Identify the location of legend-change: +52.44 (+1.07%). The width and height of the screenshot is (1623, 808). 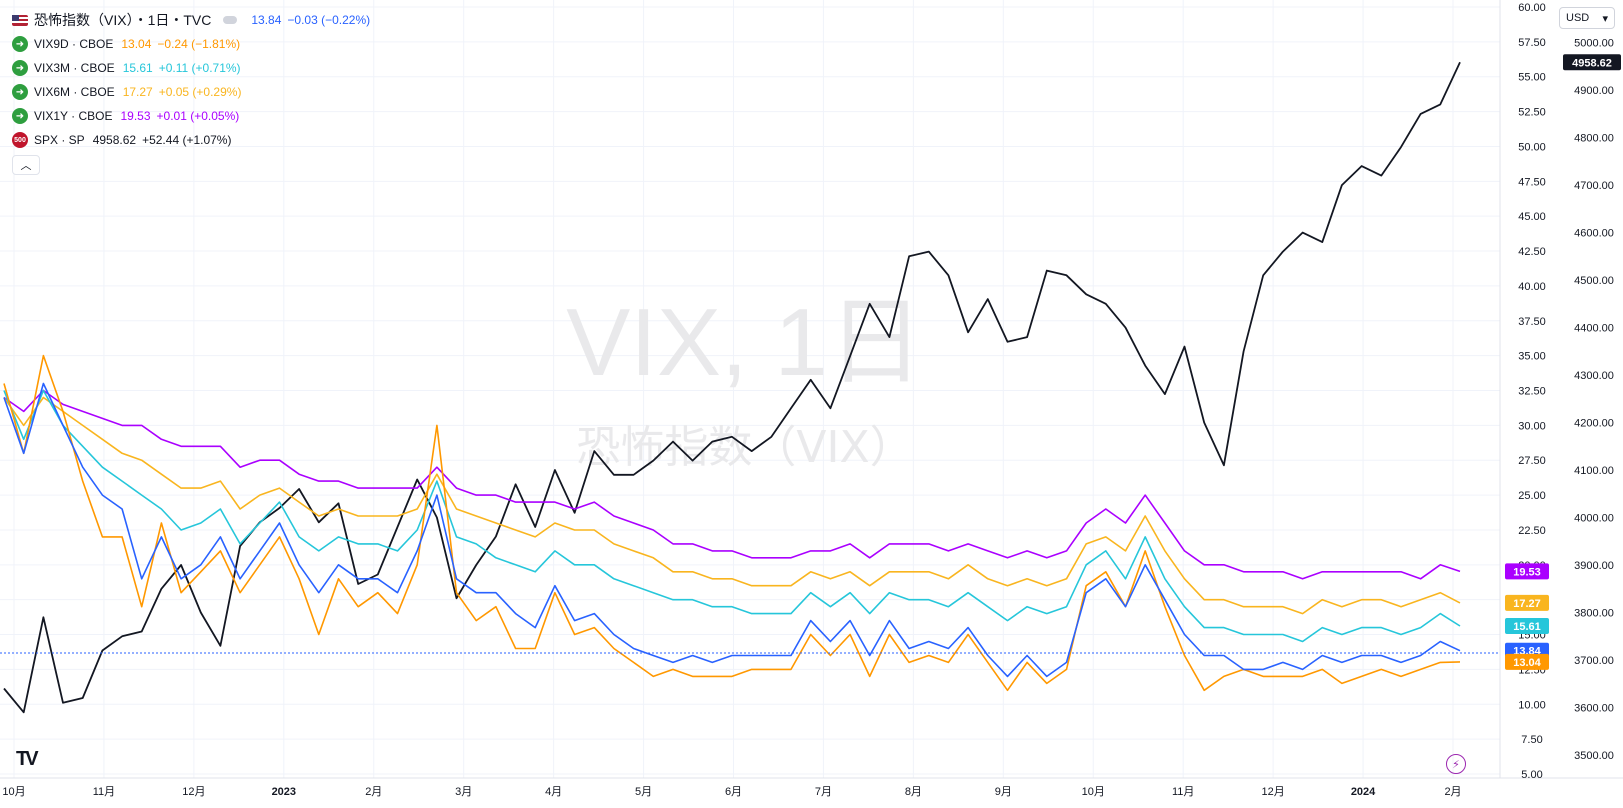
(187, 140).